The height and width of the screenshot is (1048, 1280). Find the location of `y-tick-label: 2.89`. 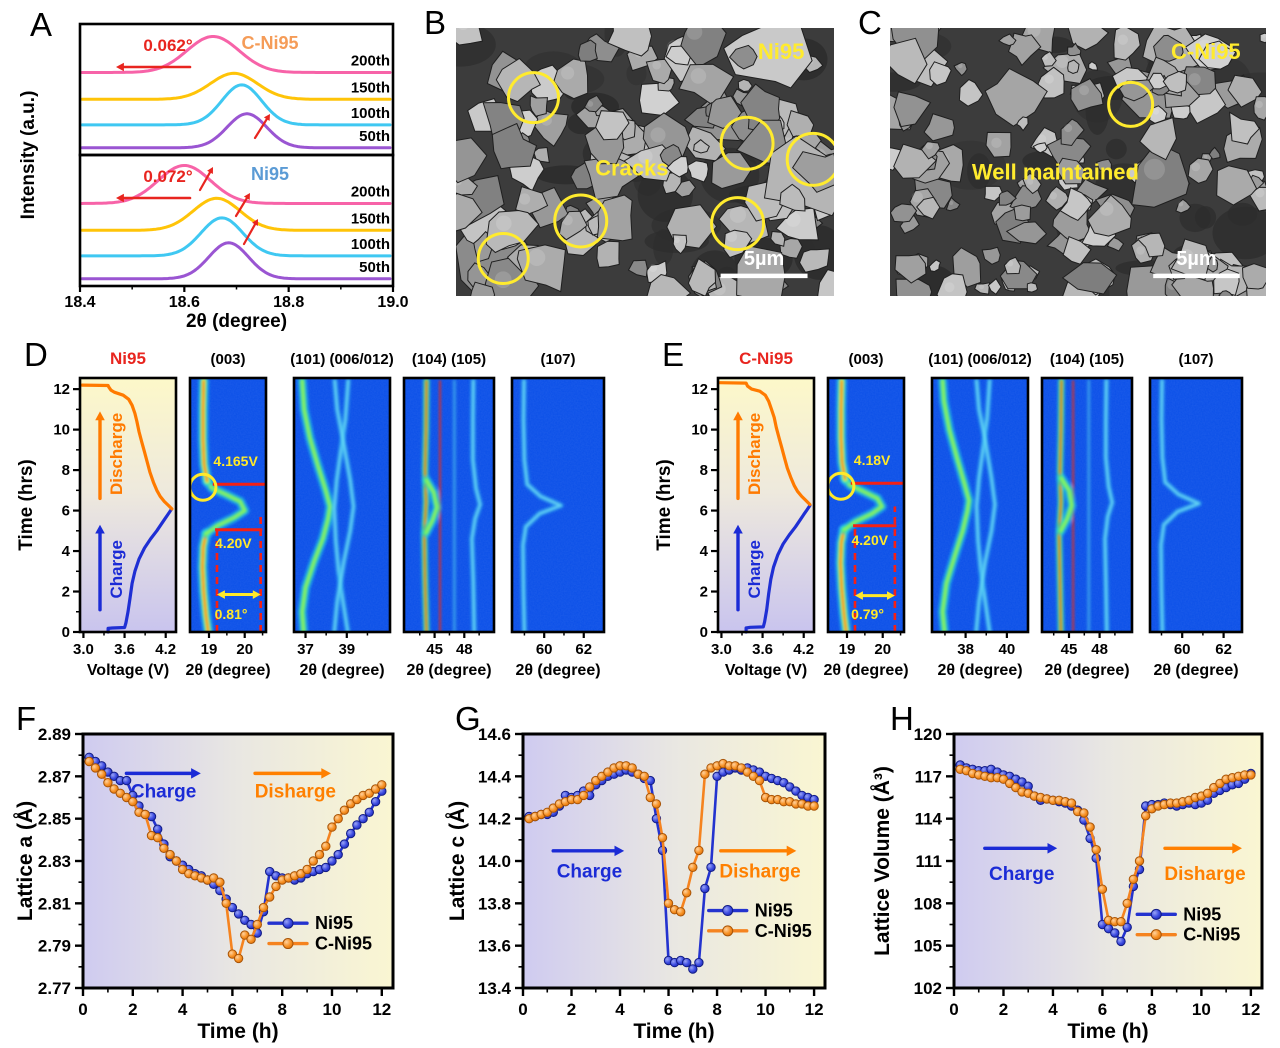

y-tick-label: 2.89 is located at coordinates (54, 734).